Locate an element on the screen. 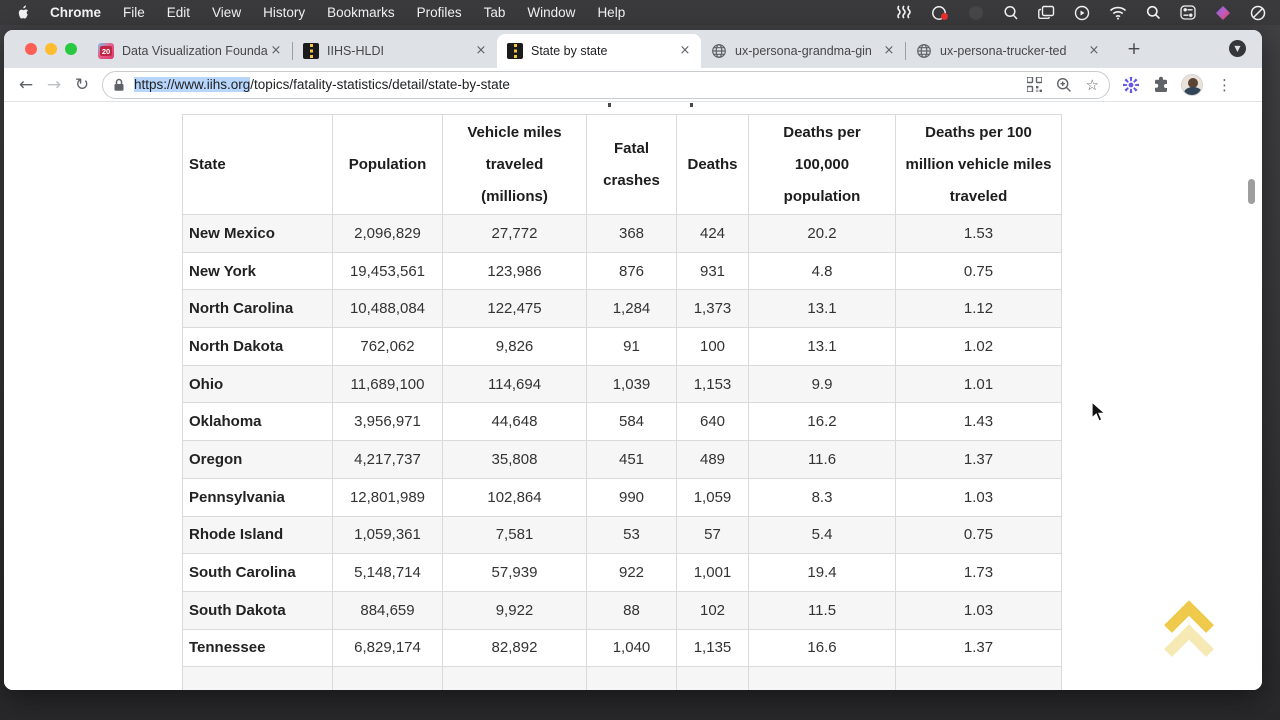 This screenshot has width=1280, height=720. value-cell: 16.6 is located at coordinates (822, 648).